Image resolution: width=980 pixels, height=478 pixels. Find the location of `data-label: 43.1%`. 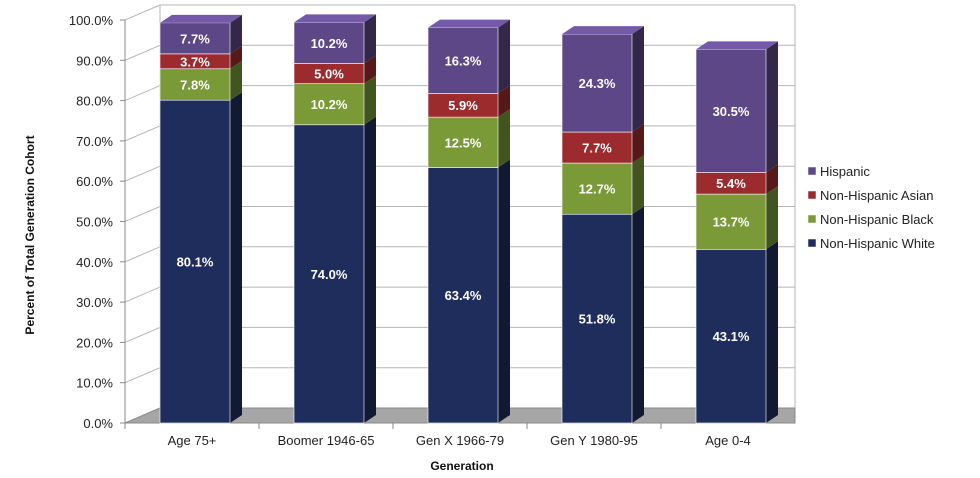

data-label: 43.1% is located at coordinates (731, 336).